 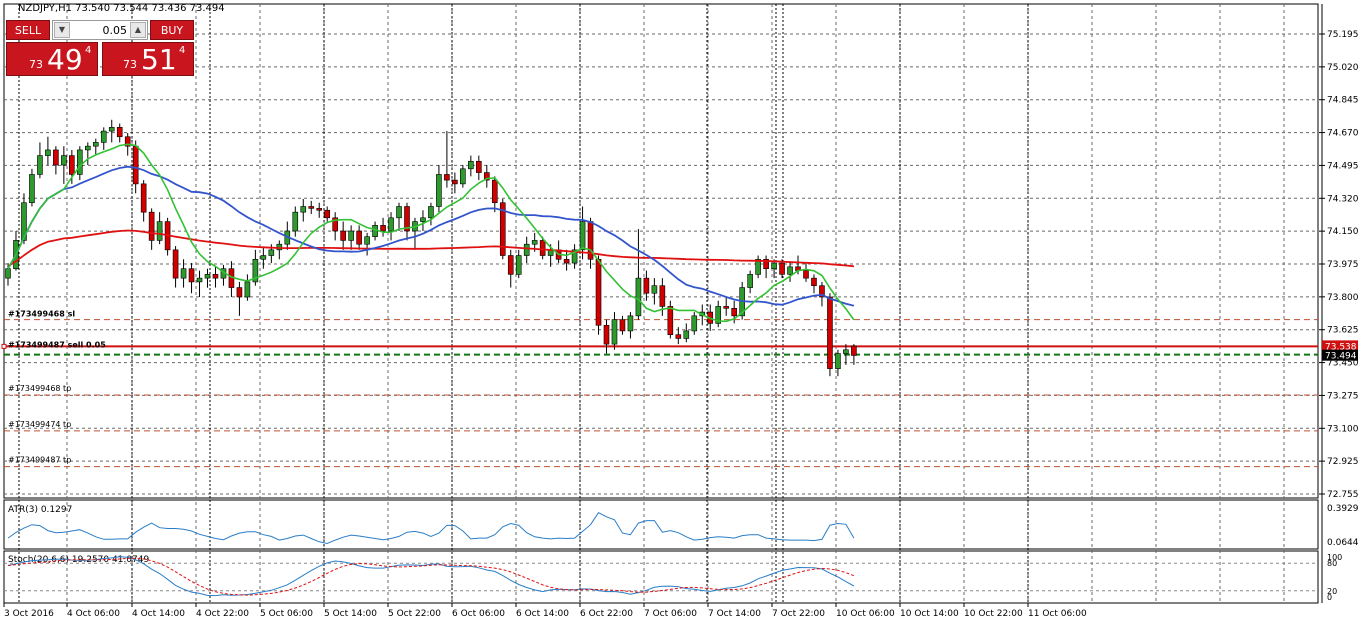 I want to click on buy-button: BUY, so click(x=172, y=30).